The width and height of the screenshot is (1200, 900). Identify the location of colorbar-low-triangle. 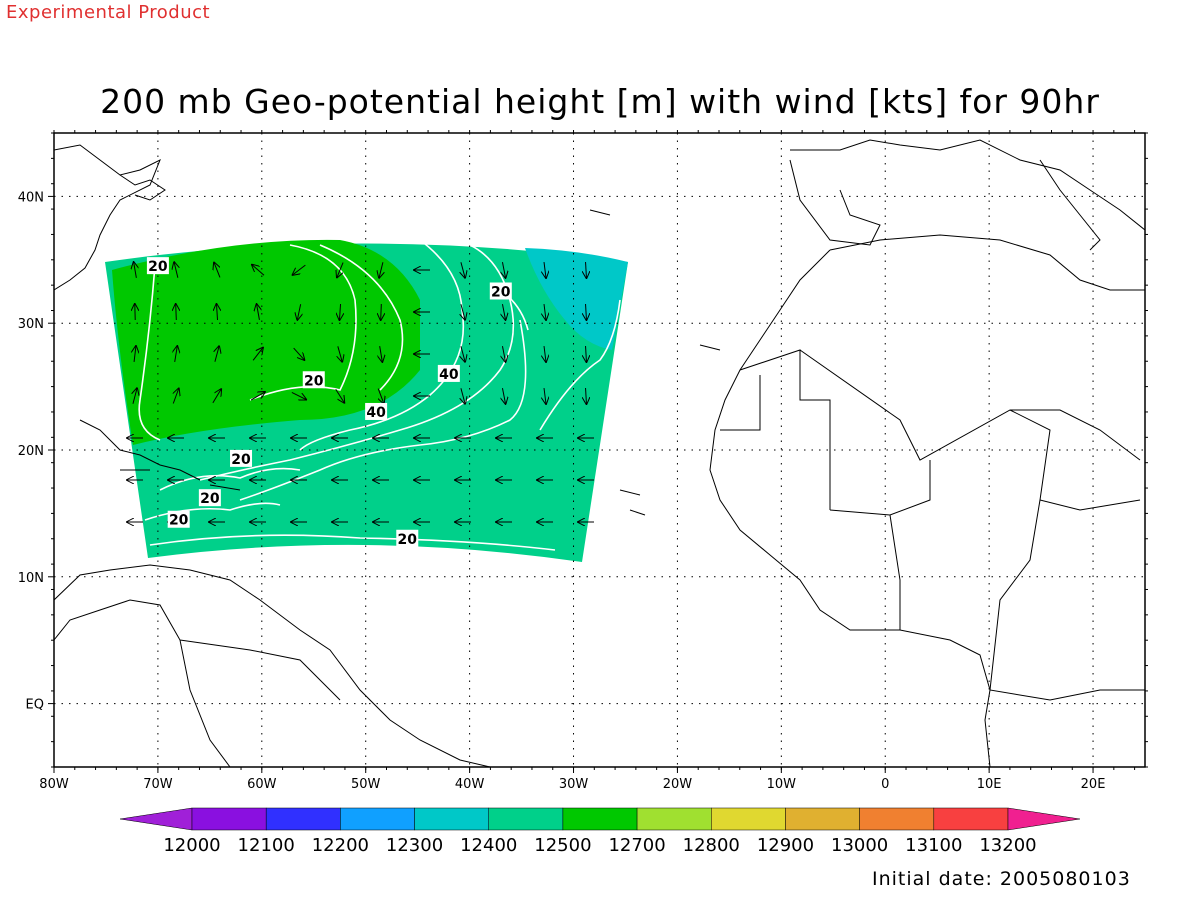
(156, 819).